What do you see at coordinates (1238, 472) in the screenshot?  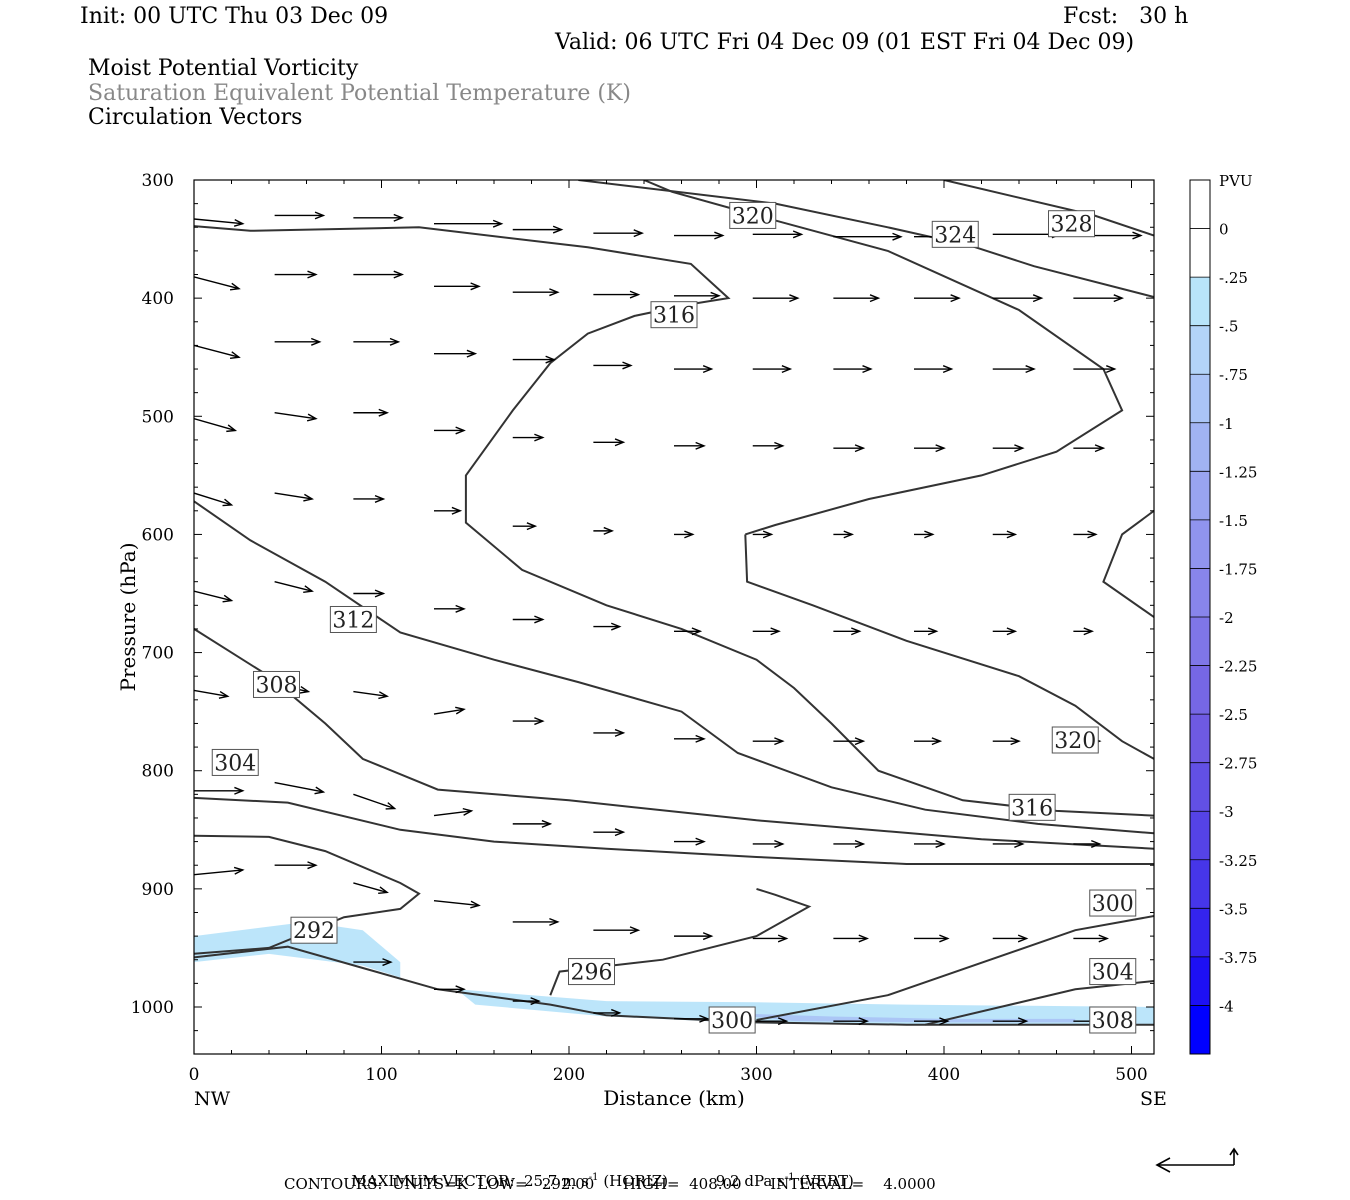 I see `colorbar-label: -1.25` at bounding box center [1238, 472].